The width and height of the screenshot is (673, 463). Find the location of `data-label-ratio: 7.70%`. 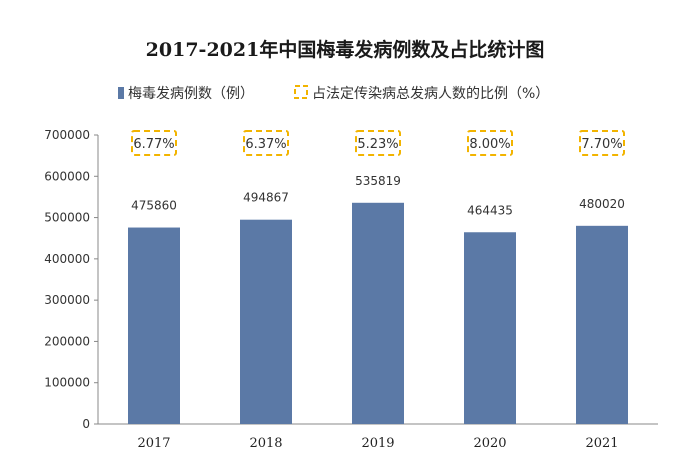

data-label-ratio: 7.70% is located at coordinates (601, 144).